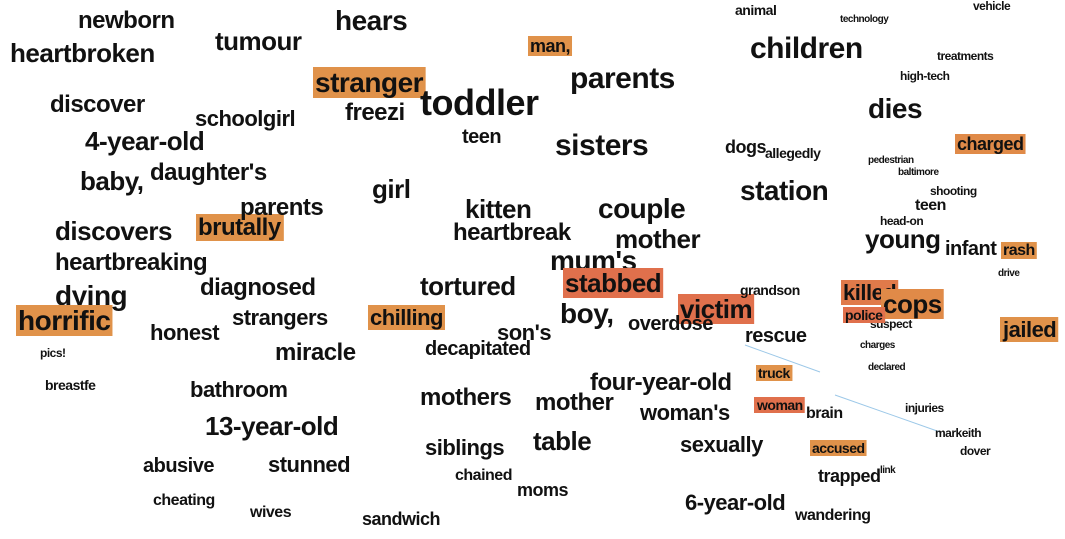 This screenshot has height=539, width=1065. What do you see at coordinates (684, 412) in the screenshot?
I see `word: woman's` at bounding box center [684, 412].